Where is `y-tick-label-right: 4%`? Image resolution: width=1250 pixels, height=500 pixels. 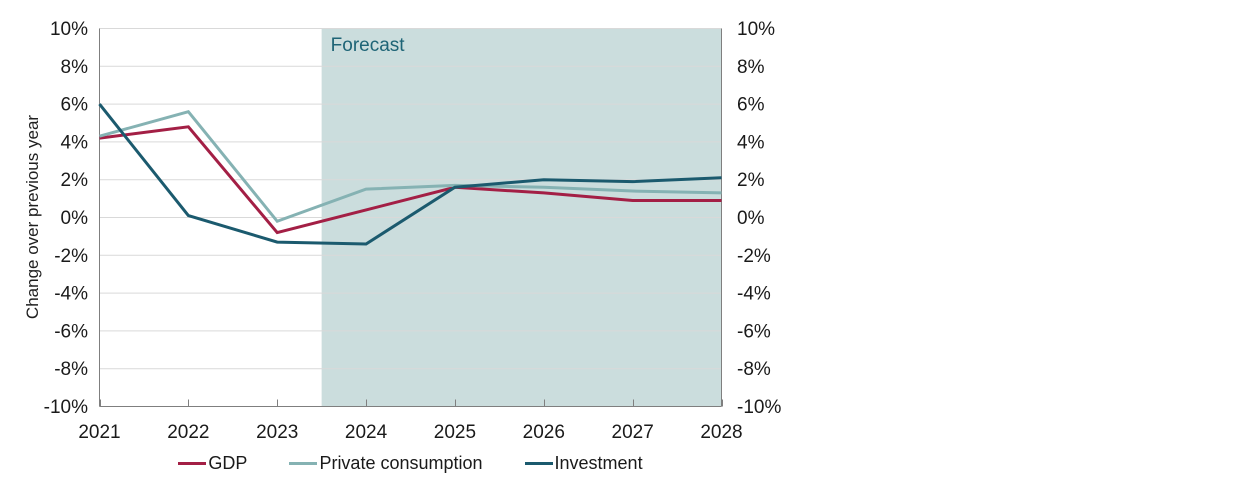
y-tick-label-right: 4% is located at coordinates (751, 142).